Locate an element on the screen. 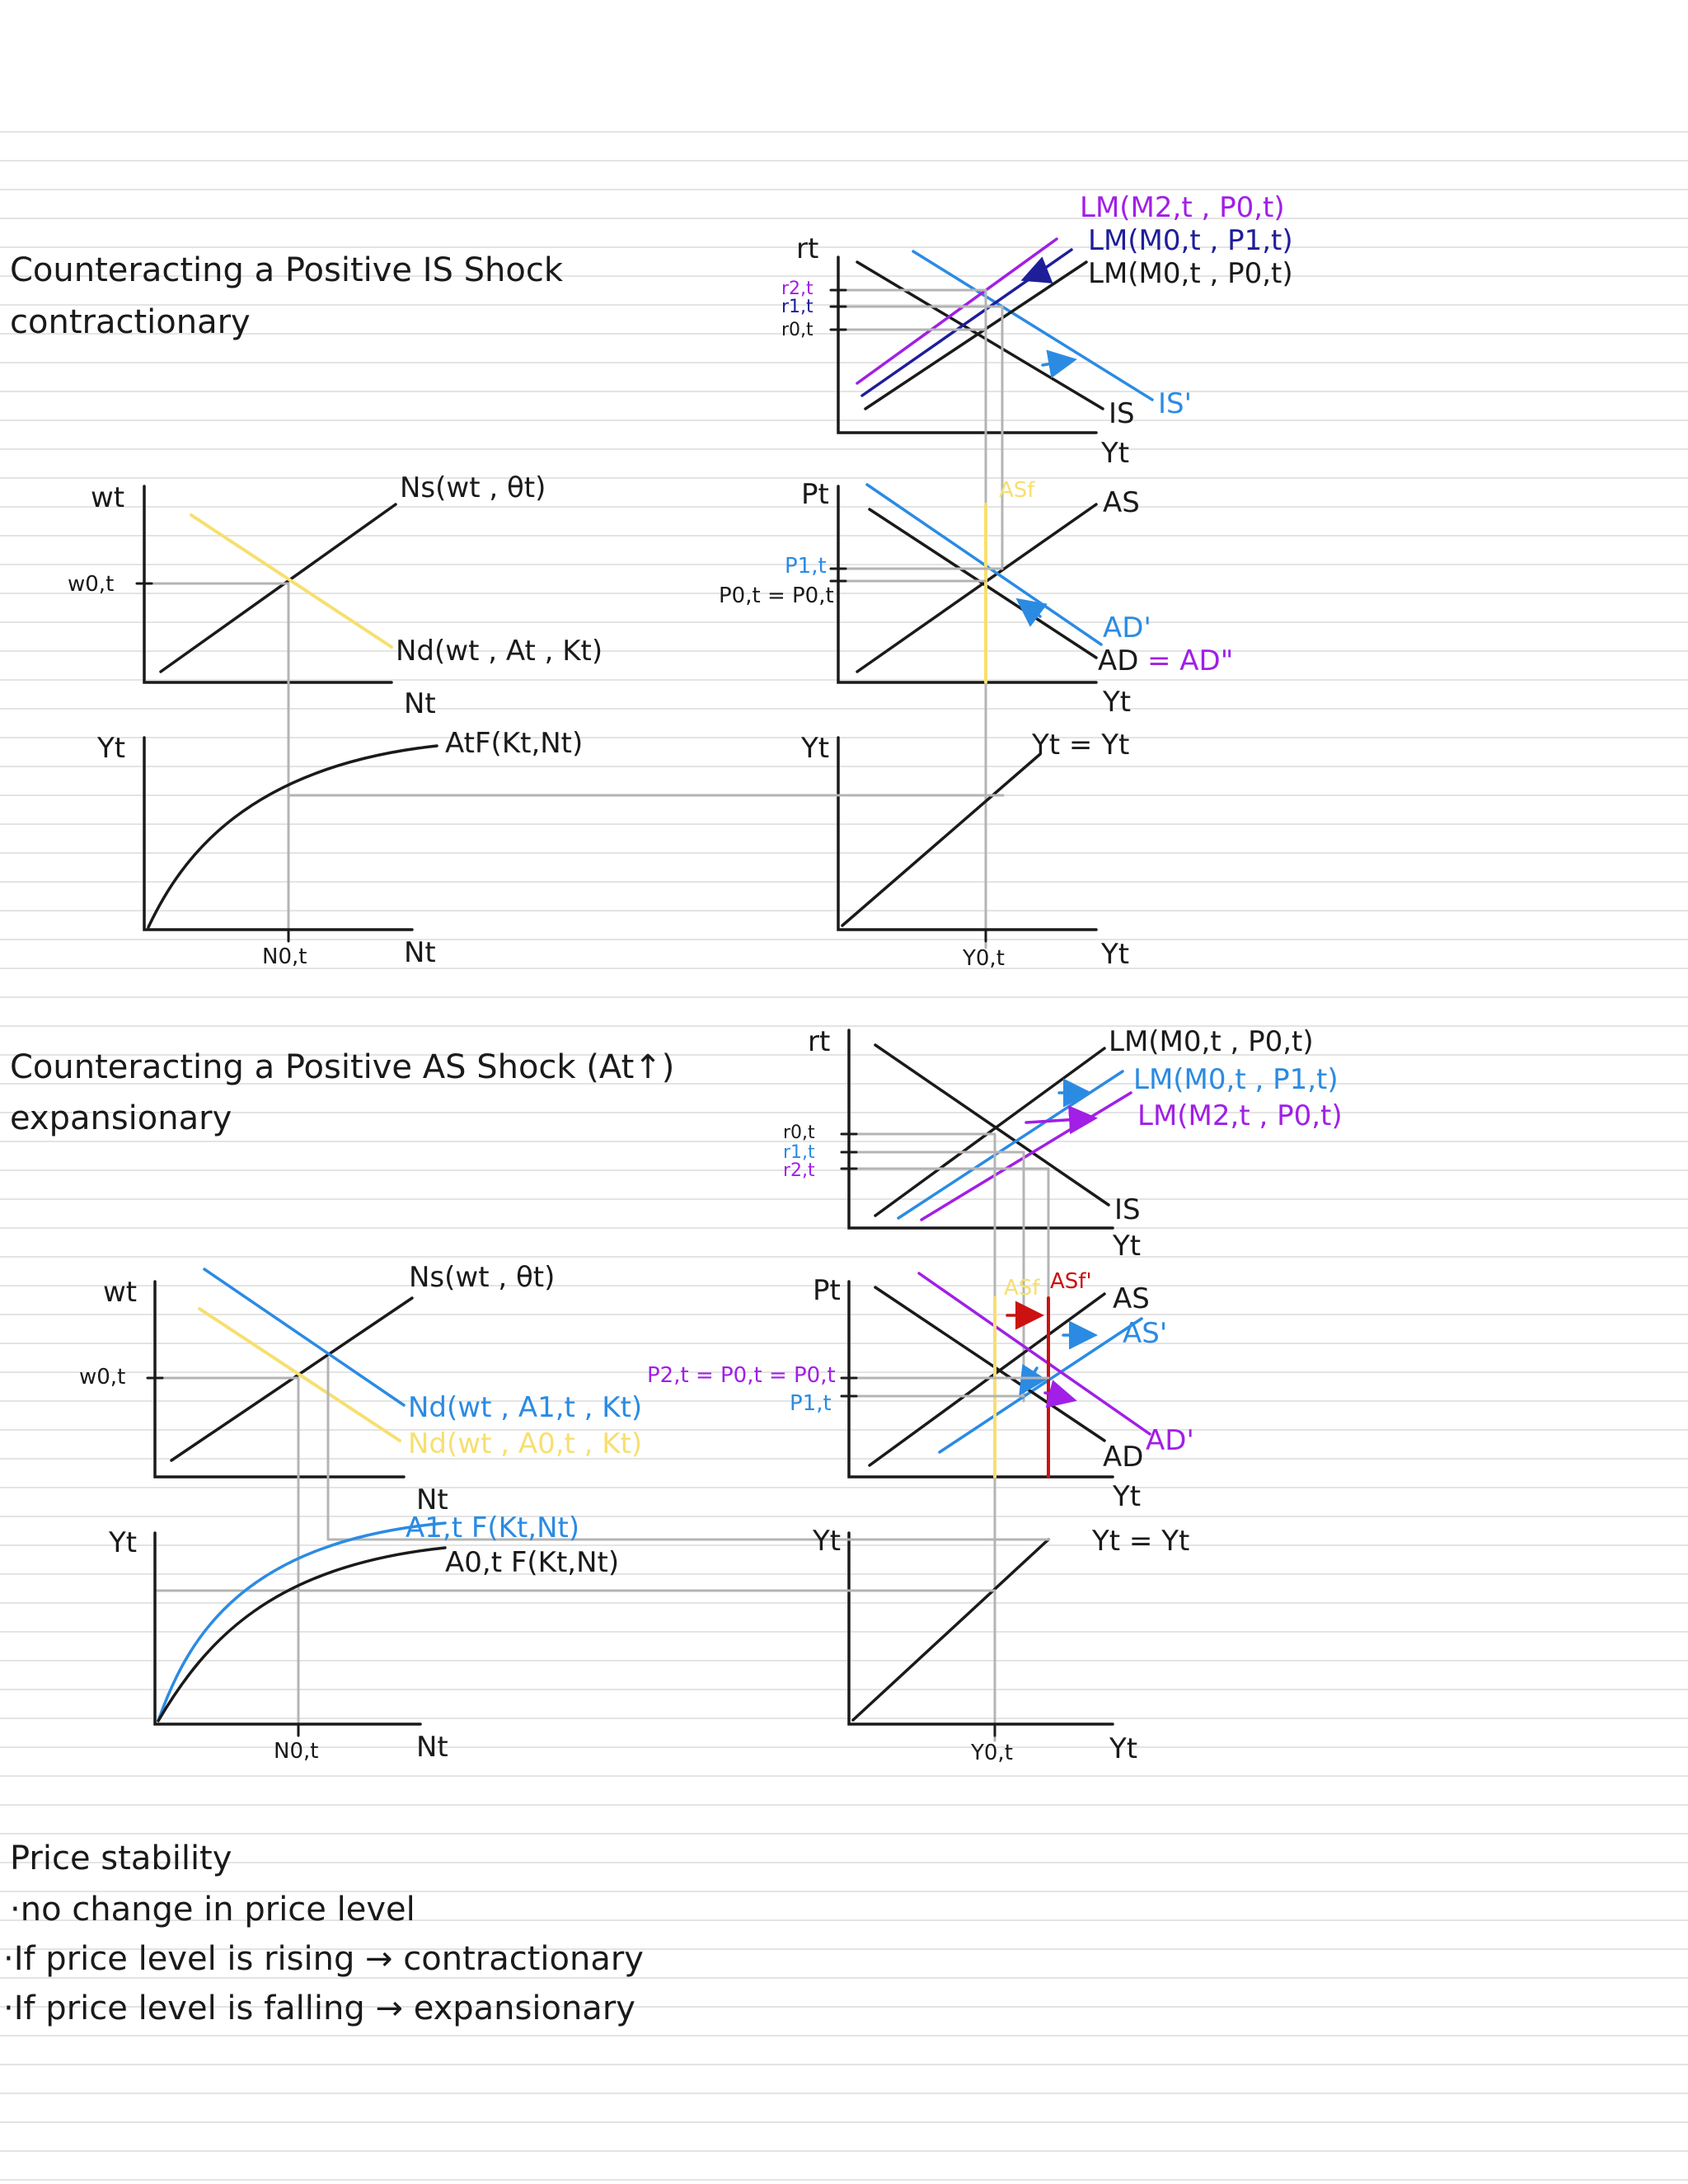 This screenshot has width=1688, height=2184. s1-output-y-axis: Yt is located at coordinates (816, 748).